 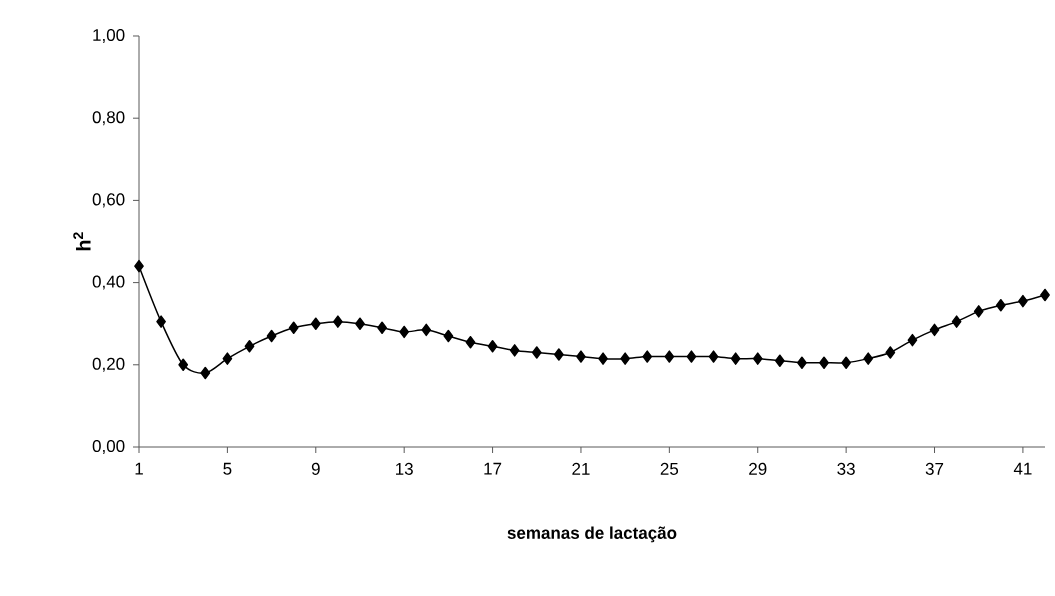 What do you see at coordinates (227, 468) in the screenshot?
I see `x-tick-label: 5` at bounding box center [227, 468].